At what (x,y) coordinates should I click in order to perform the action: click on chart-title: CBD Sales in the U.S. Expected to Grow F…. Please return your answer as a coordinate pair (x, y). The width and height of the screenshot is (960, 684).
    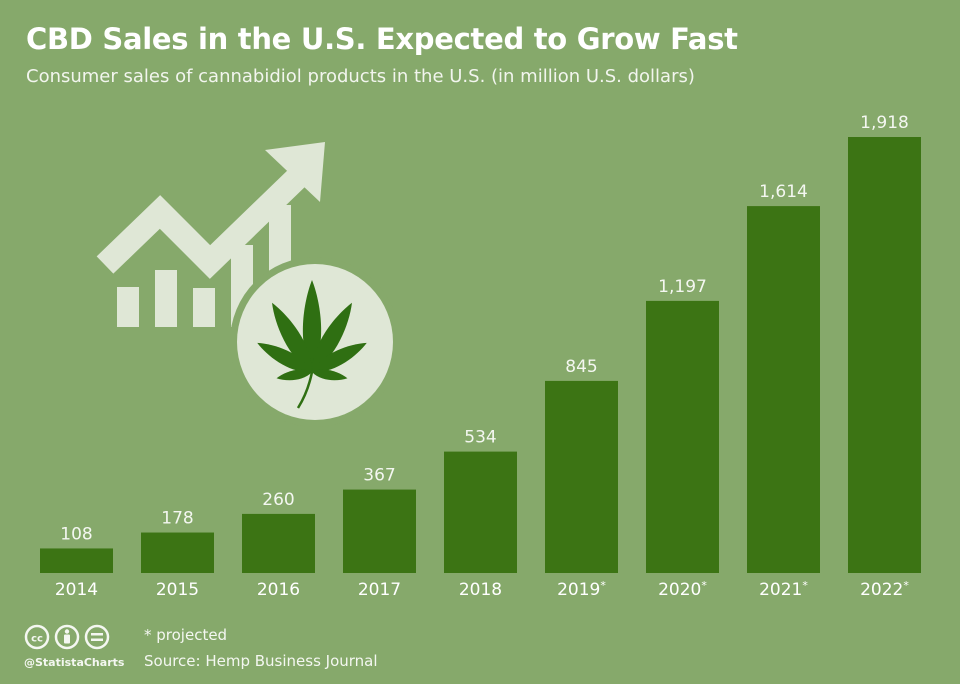
    Looking at the image, I should click on (382, 39).